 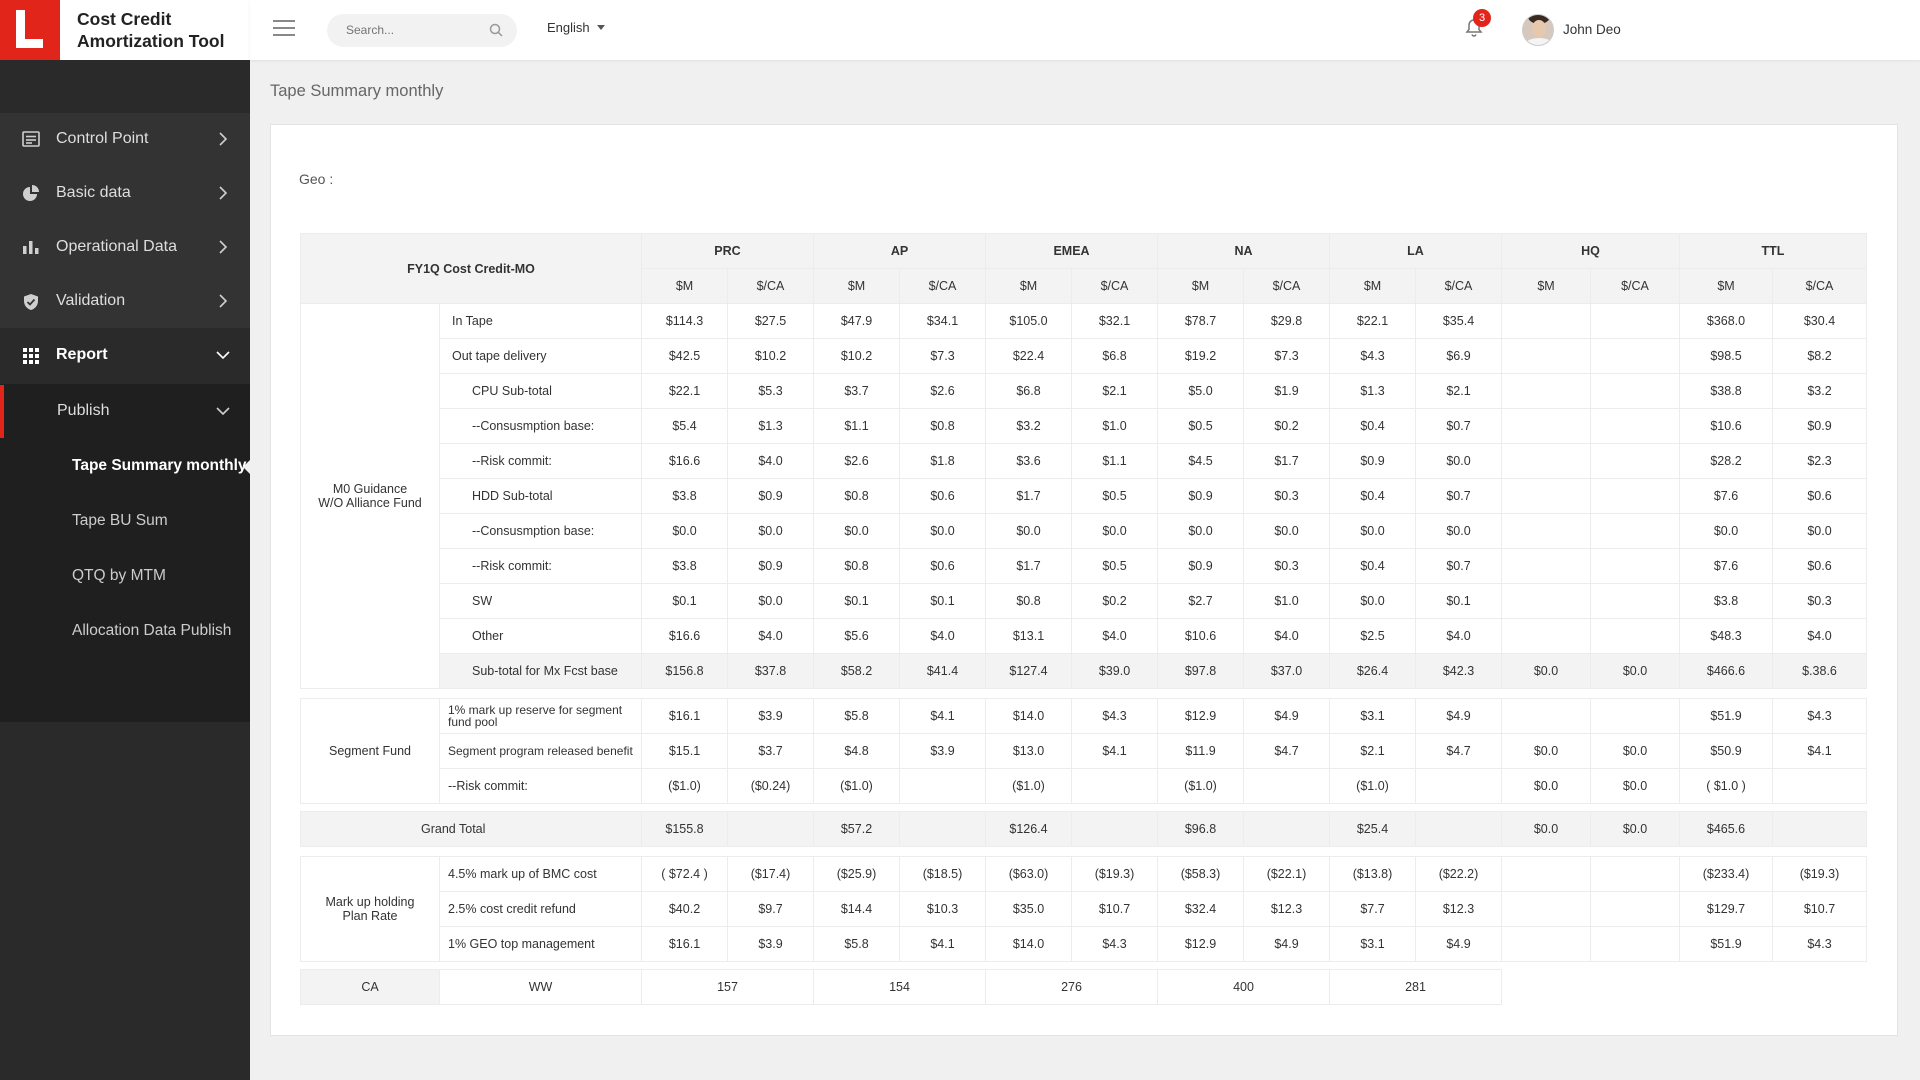 What do you see at coordinates (125, 355) in the screenshot?
I see `sidebar-item-report: Report` at bounding box center [125, 355].